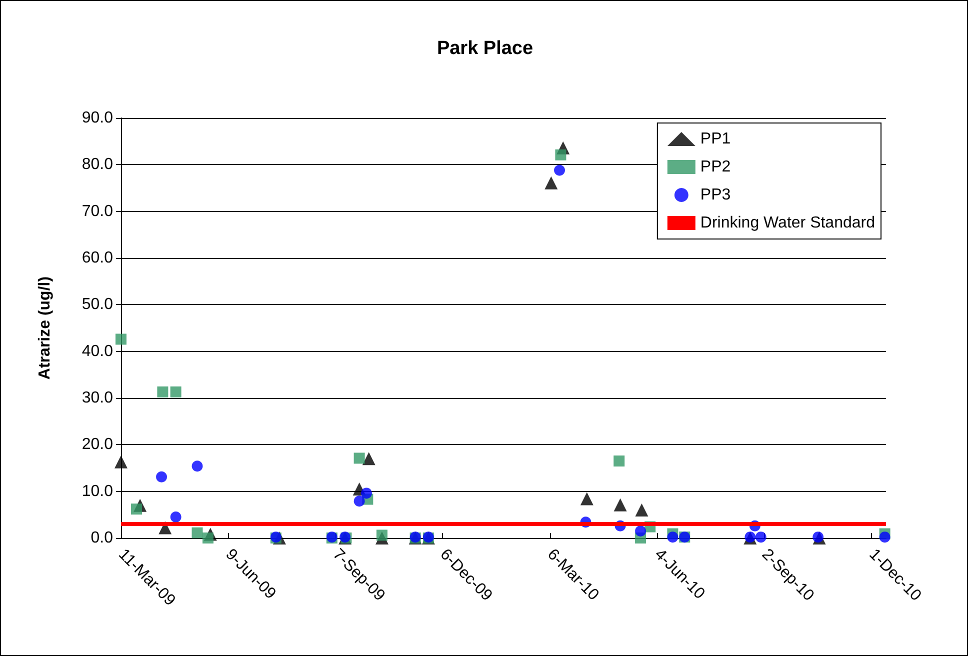  Describe the element at coordinates (102, 538) in the screenshot. I see `y-tick-label: 0.0` at that location.